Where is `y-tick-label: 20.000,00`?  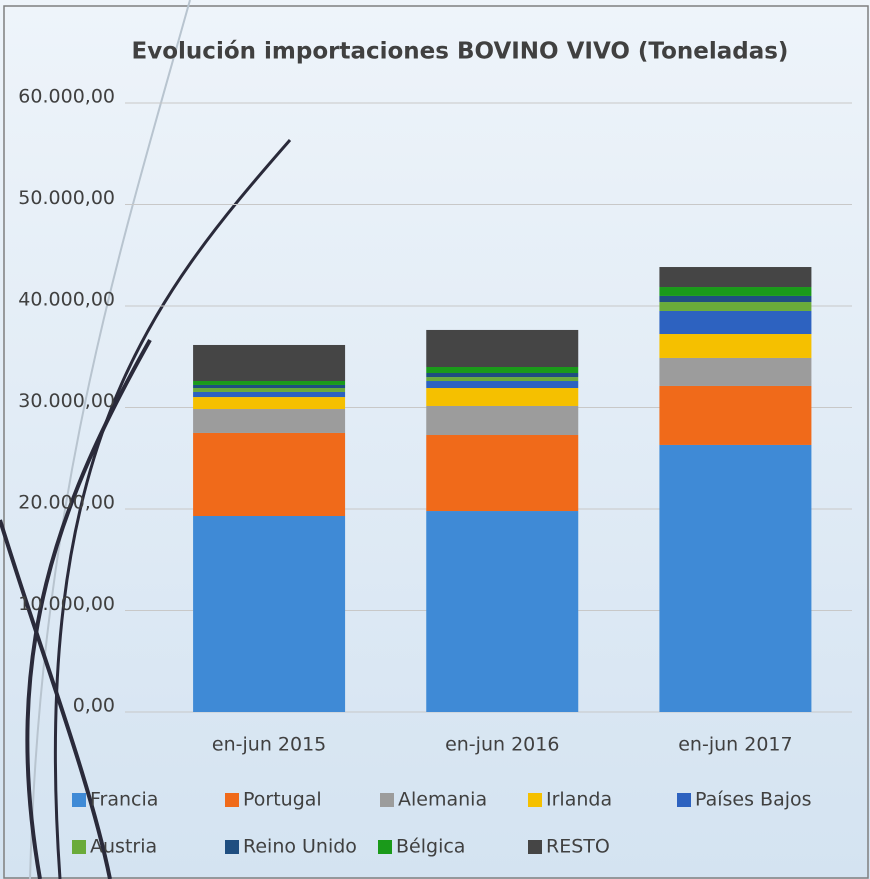
y-tick-label: 20.000,00 is located at coordinates (66, 503).